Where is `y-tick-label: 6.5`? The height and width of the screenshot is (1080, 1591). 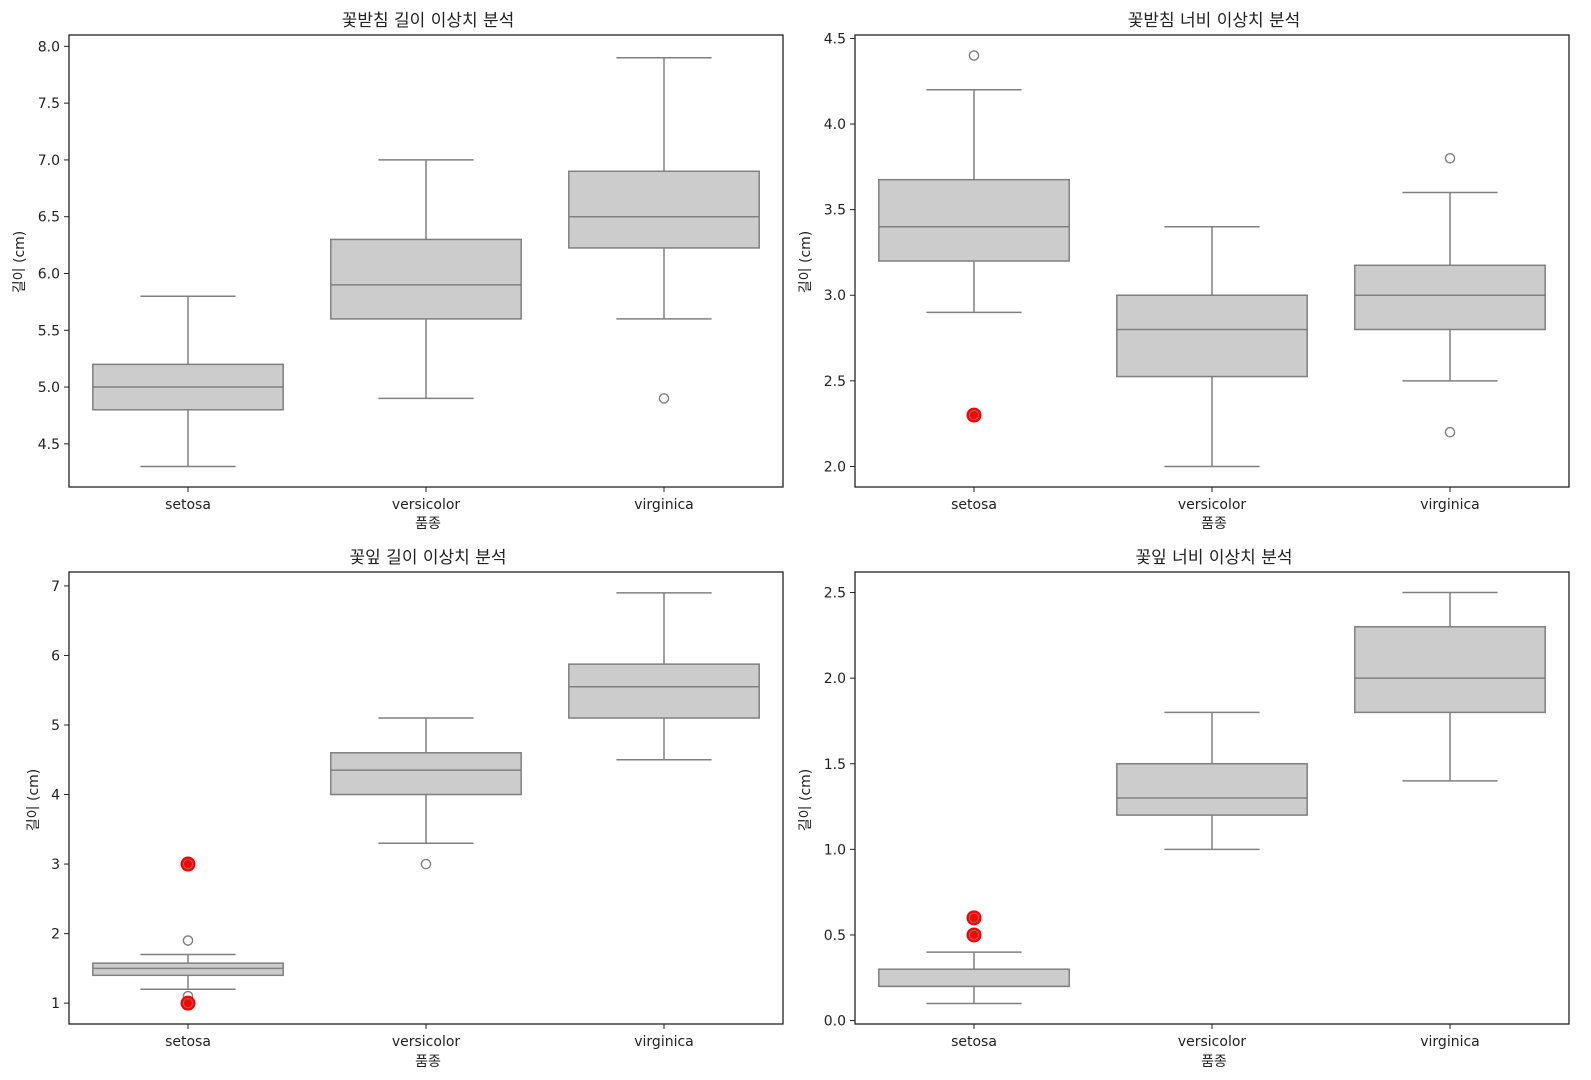
y-tick-label: 6.5 is located at coordinates (49, 218).